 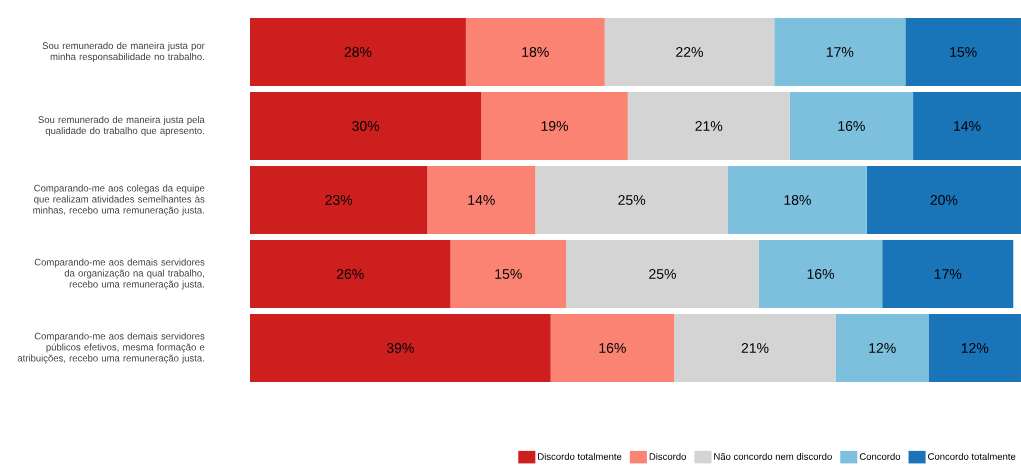 I want to click on data-label: 22%, so click(x=689, y=52).